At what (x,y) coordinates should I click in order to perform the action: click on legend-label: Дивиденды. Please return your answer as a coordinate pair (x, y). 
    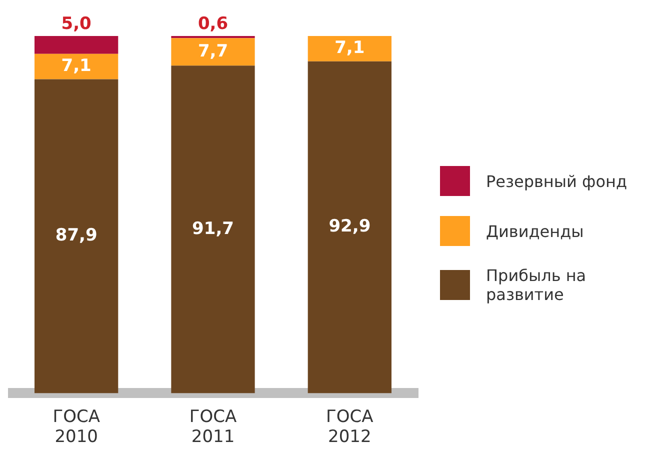
    Looking at the image, I should click on (535, 231).